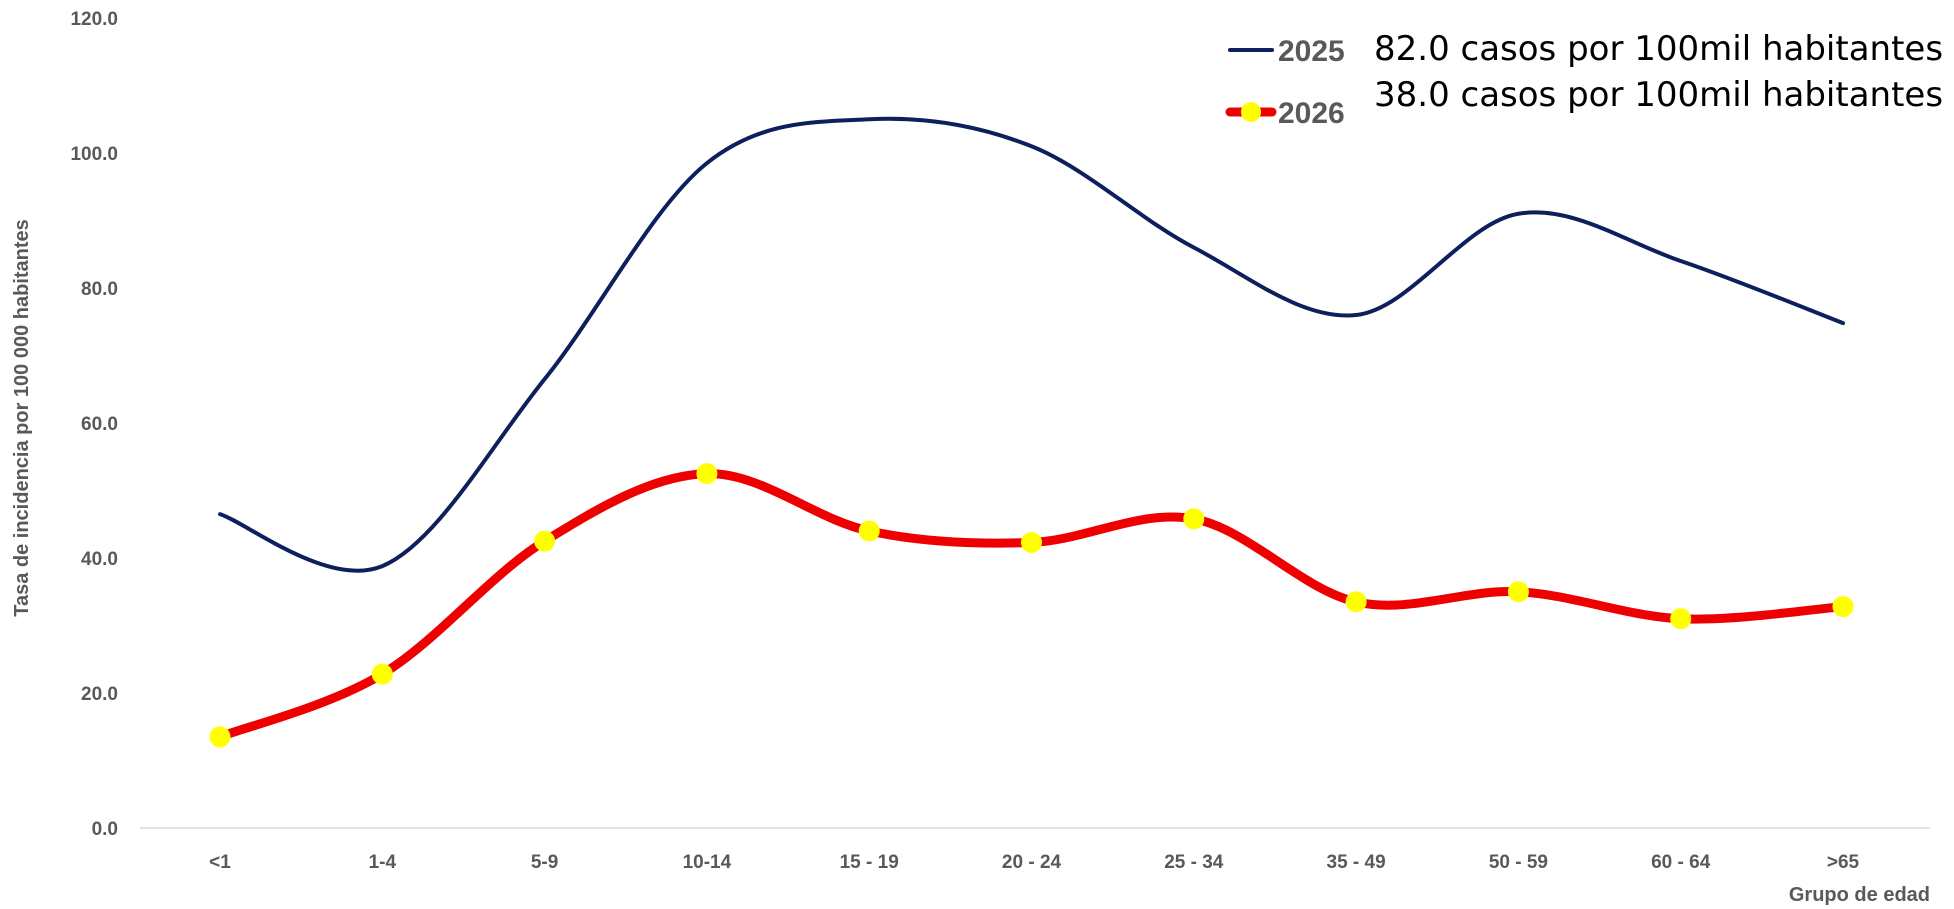 This screenshot has height=909, width=1954. What do you see at coordinates (99, 559) in the screenshot?
I see `y-tick-label: 40.0` at bounding box center [99, 559].